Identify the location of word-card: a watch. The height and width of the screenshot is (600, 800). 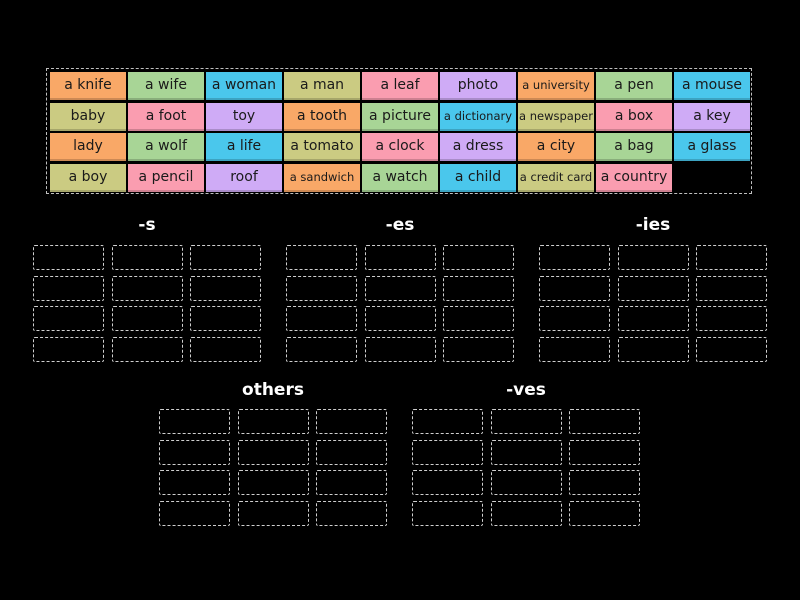
(400, 177).